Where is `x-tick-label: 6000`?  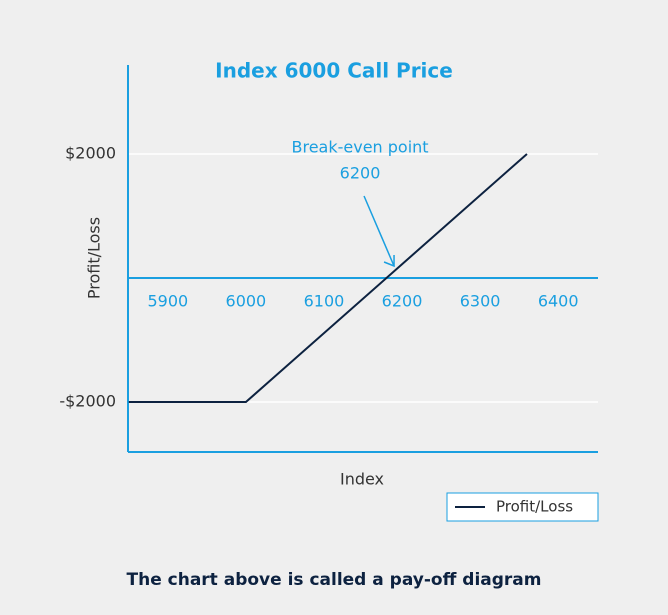
x-tick-label: 6000 is located at coordinates (246, 301).